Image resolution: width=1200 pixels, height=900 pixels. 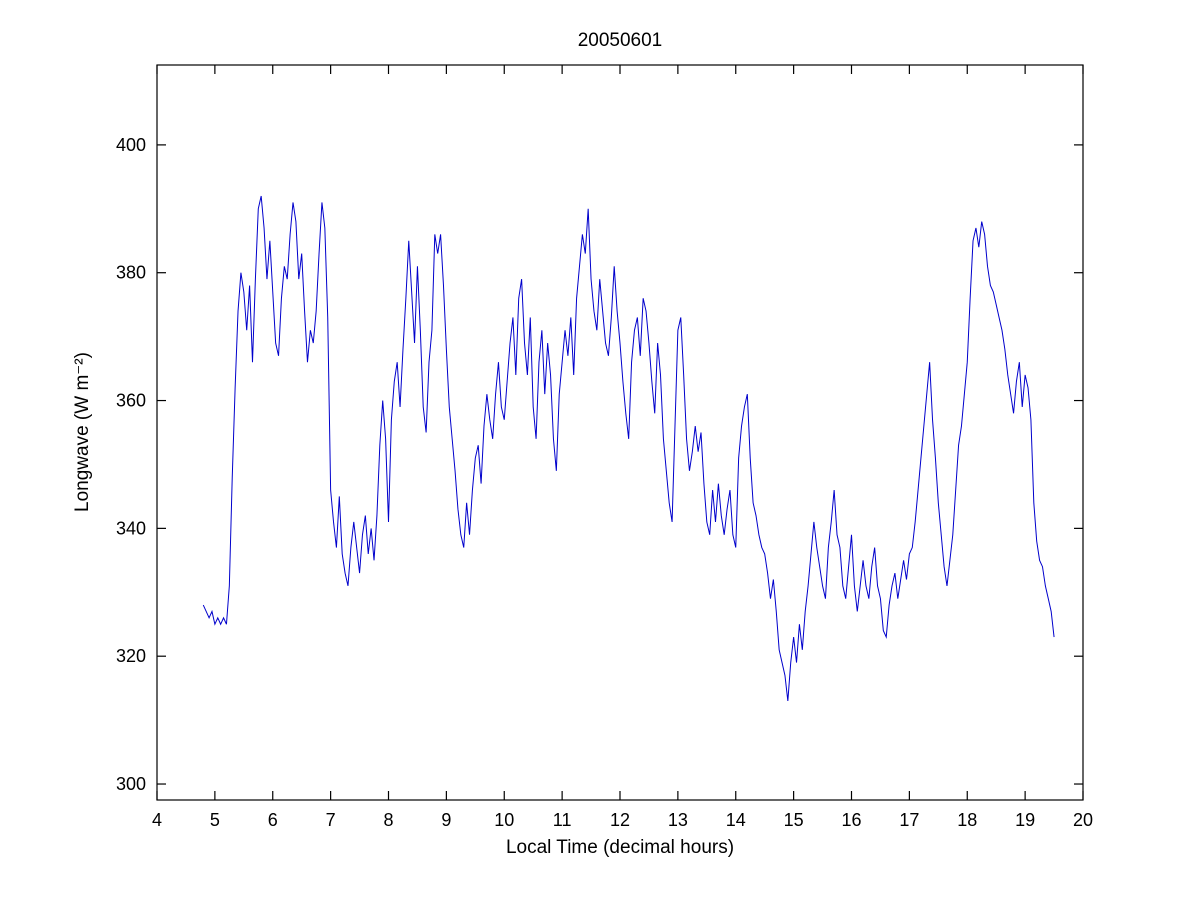 I want to click on x-axis-label: Local Time (decimal hours), so click(x=620, y=847).